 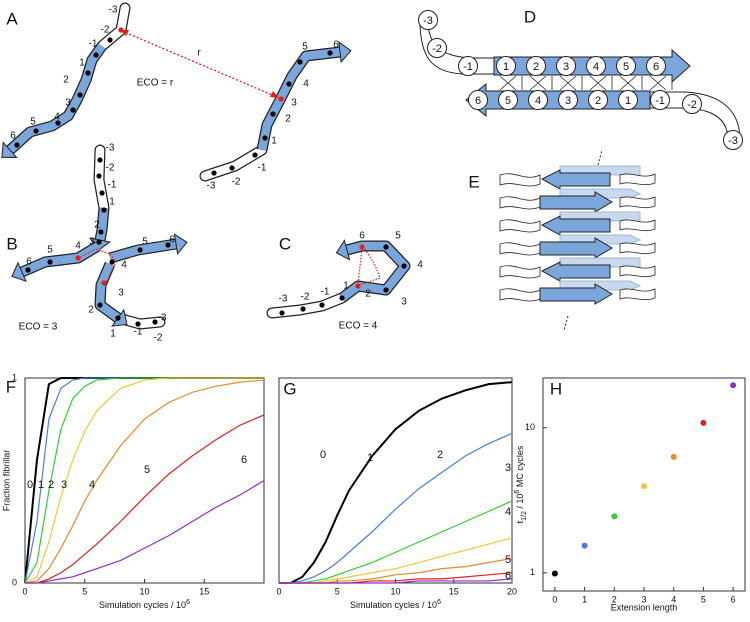 I want to click on residue-label: -3, so click(x=113, y=10).